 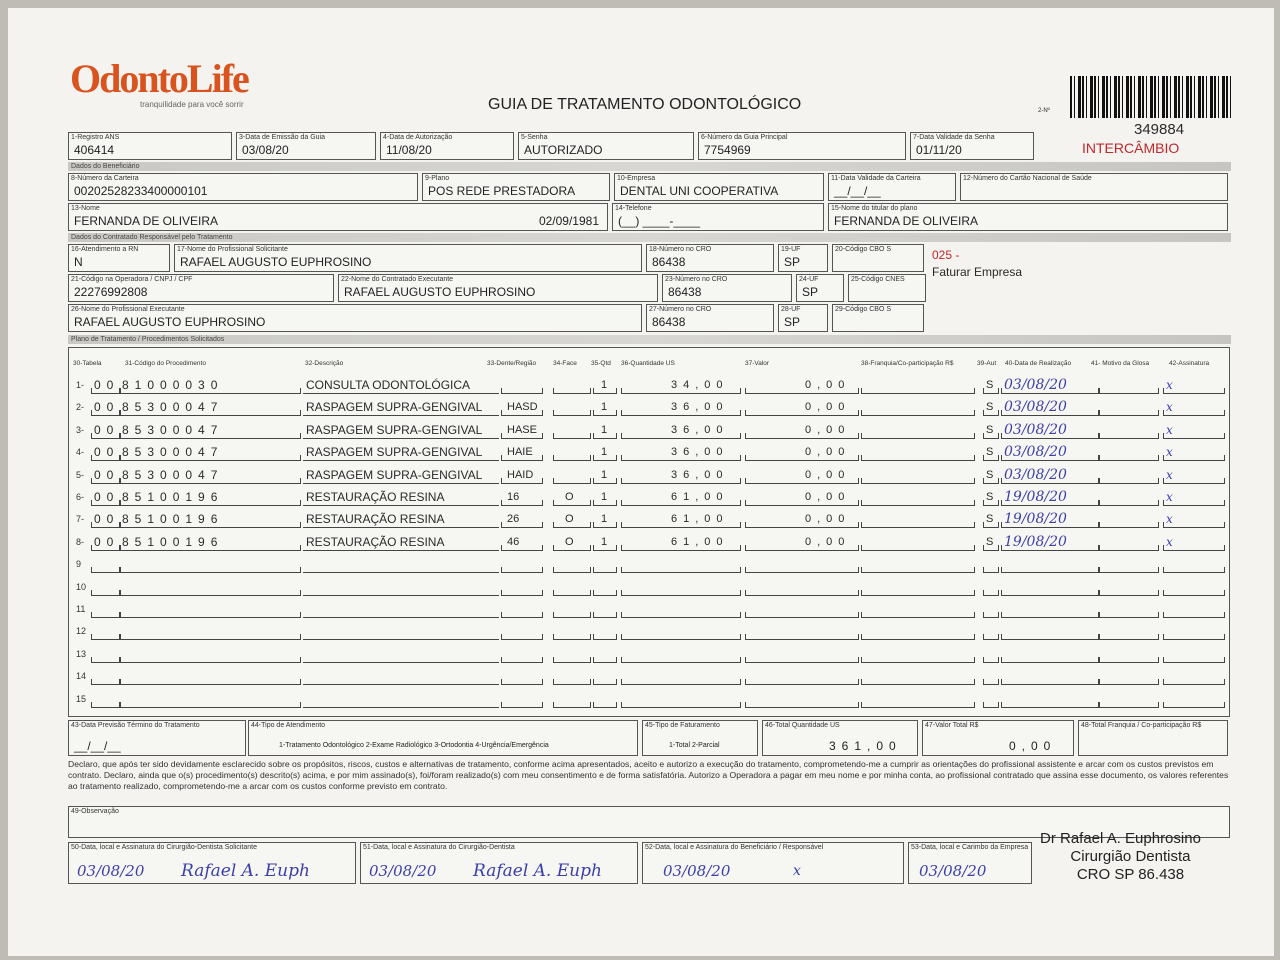 What do you see at coordinates (522, 429) in the screenshot?
I see `cell-dente: HASE` at bounding box center [522, 429].